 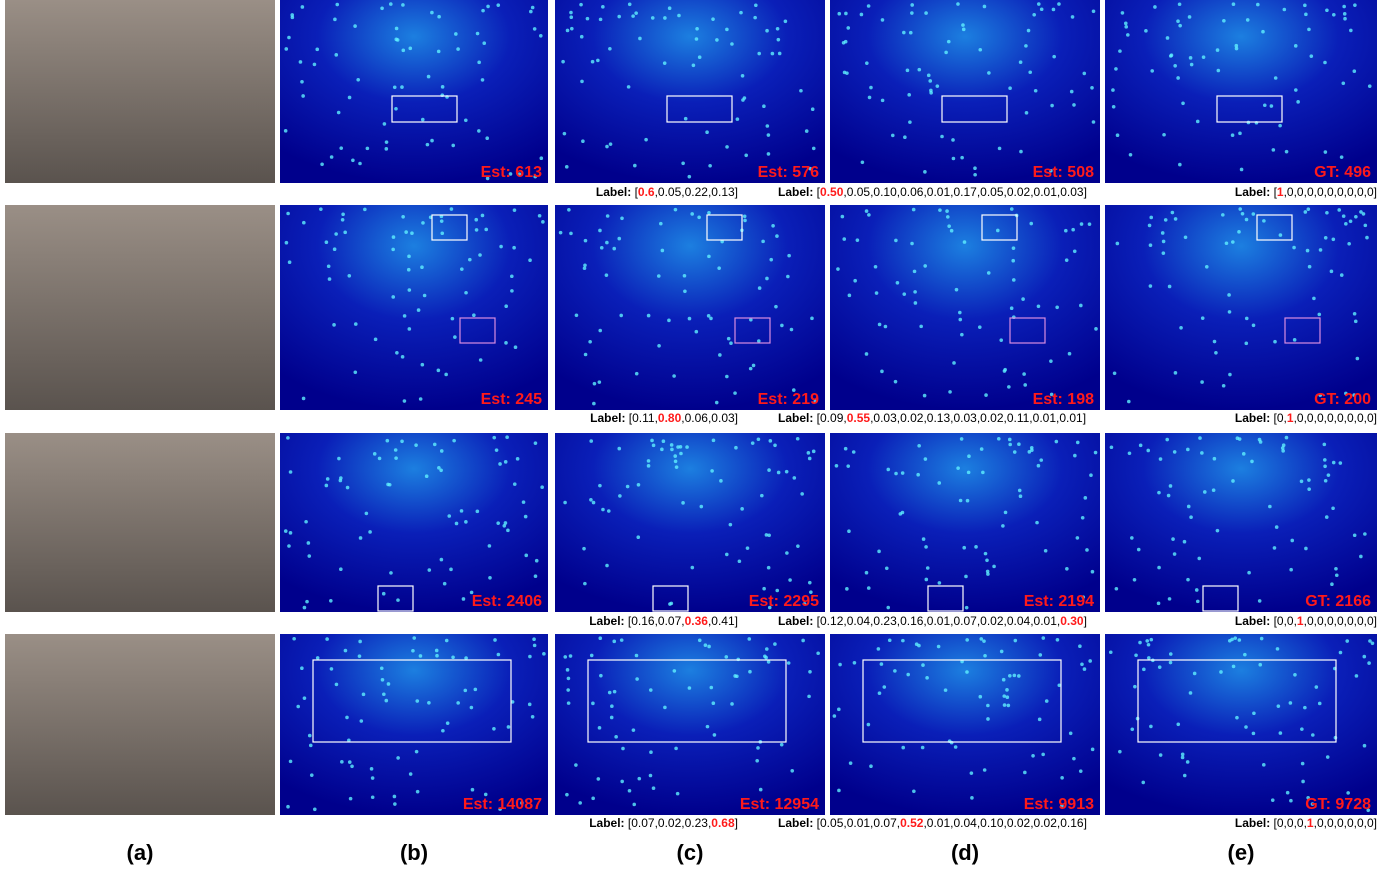 I want to click on count-label: GT: 9728, so click(x=1338, y=804).